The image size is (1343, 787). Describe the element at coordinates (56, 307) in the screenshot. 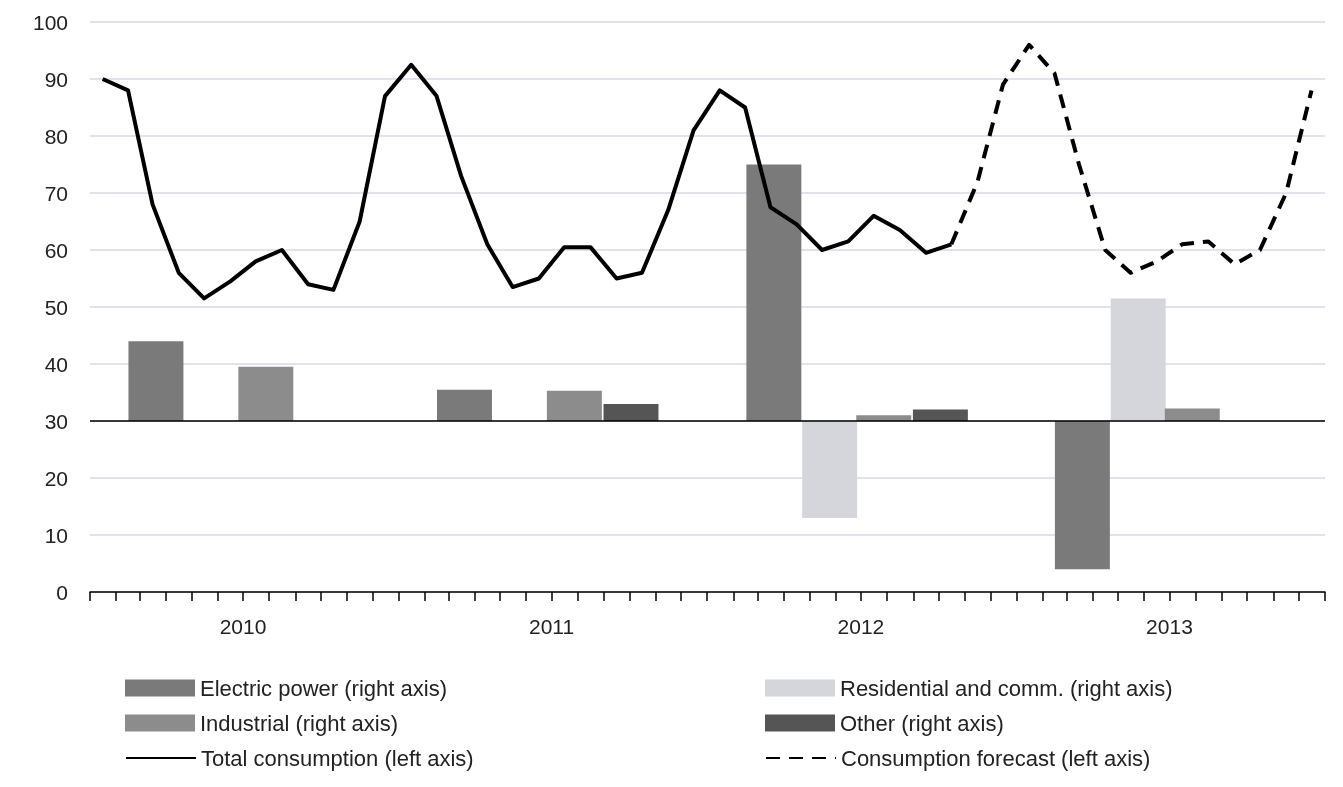

I see `y-tick-label: 50` at that location.